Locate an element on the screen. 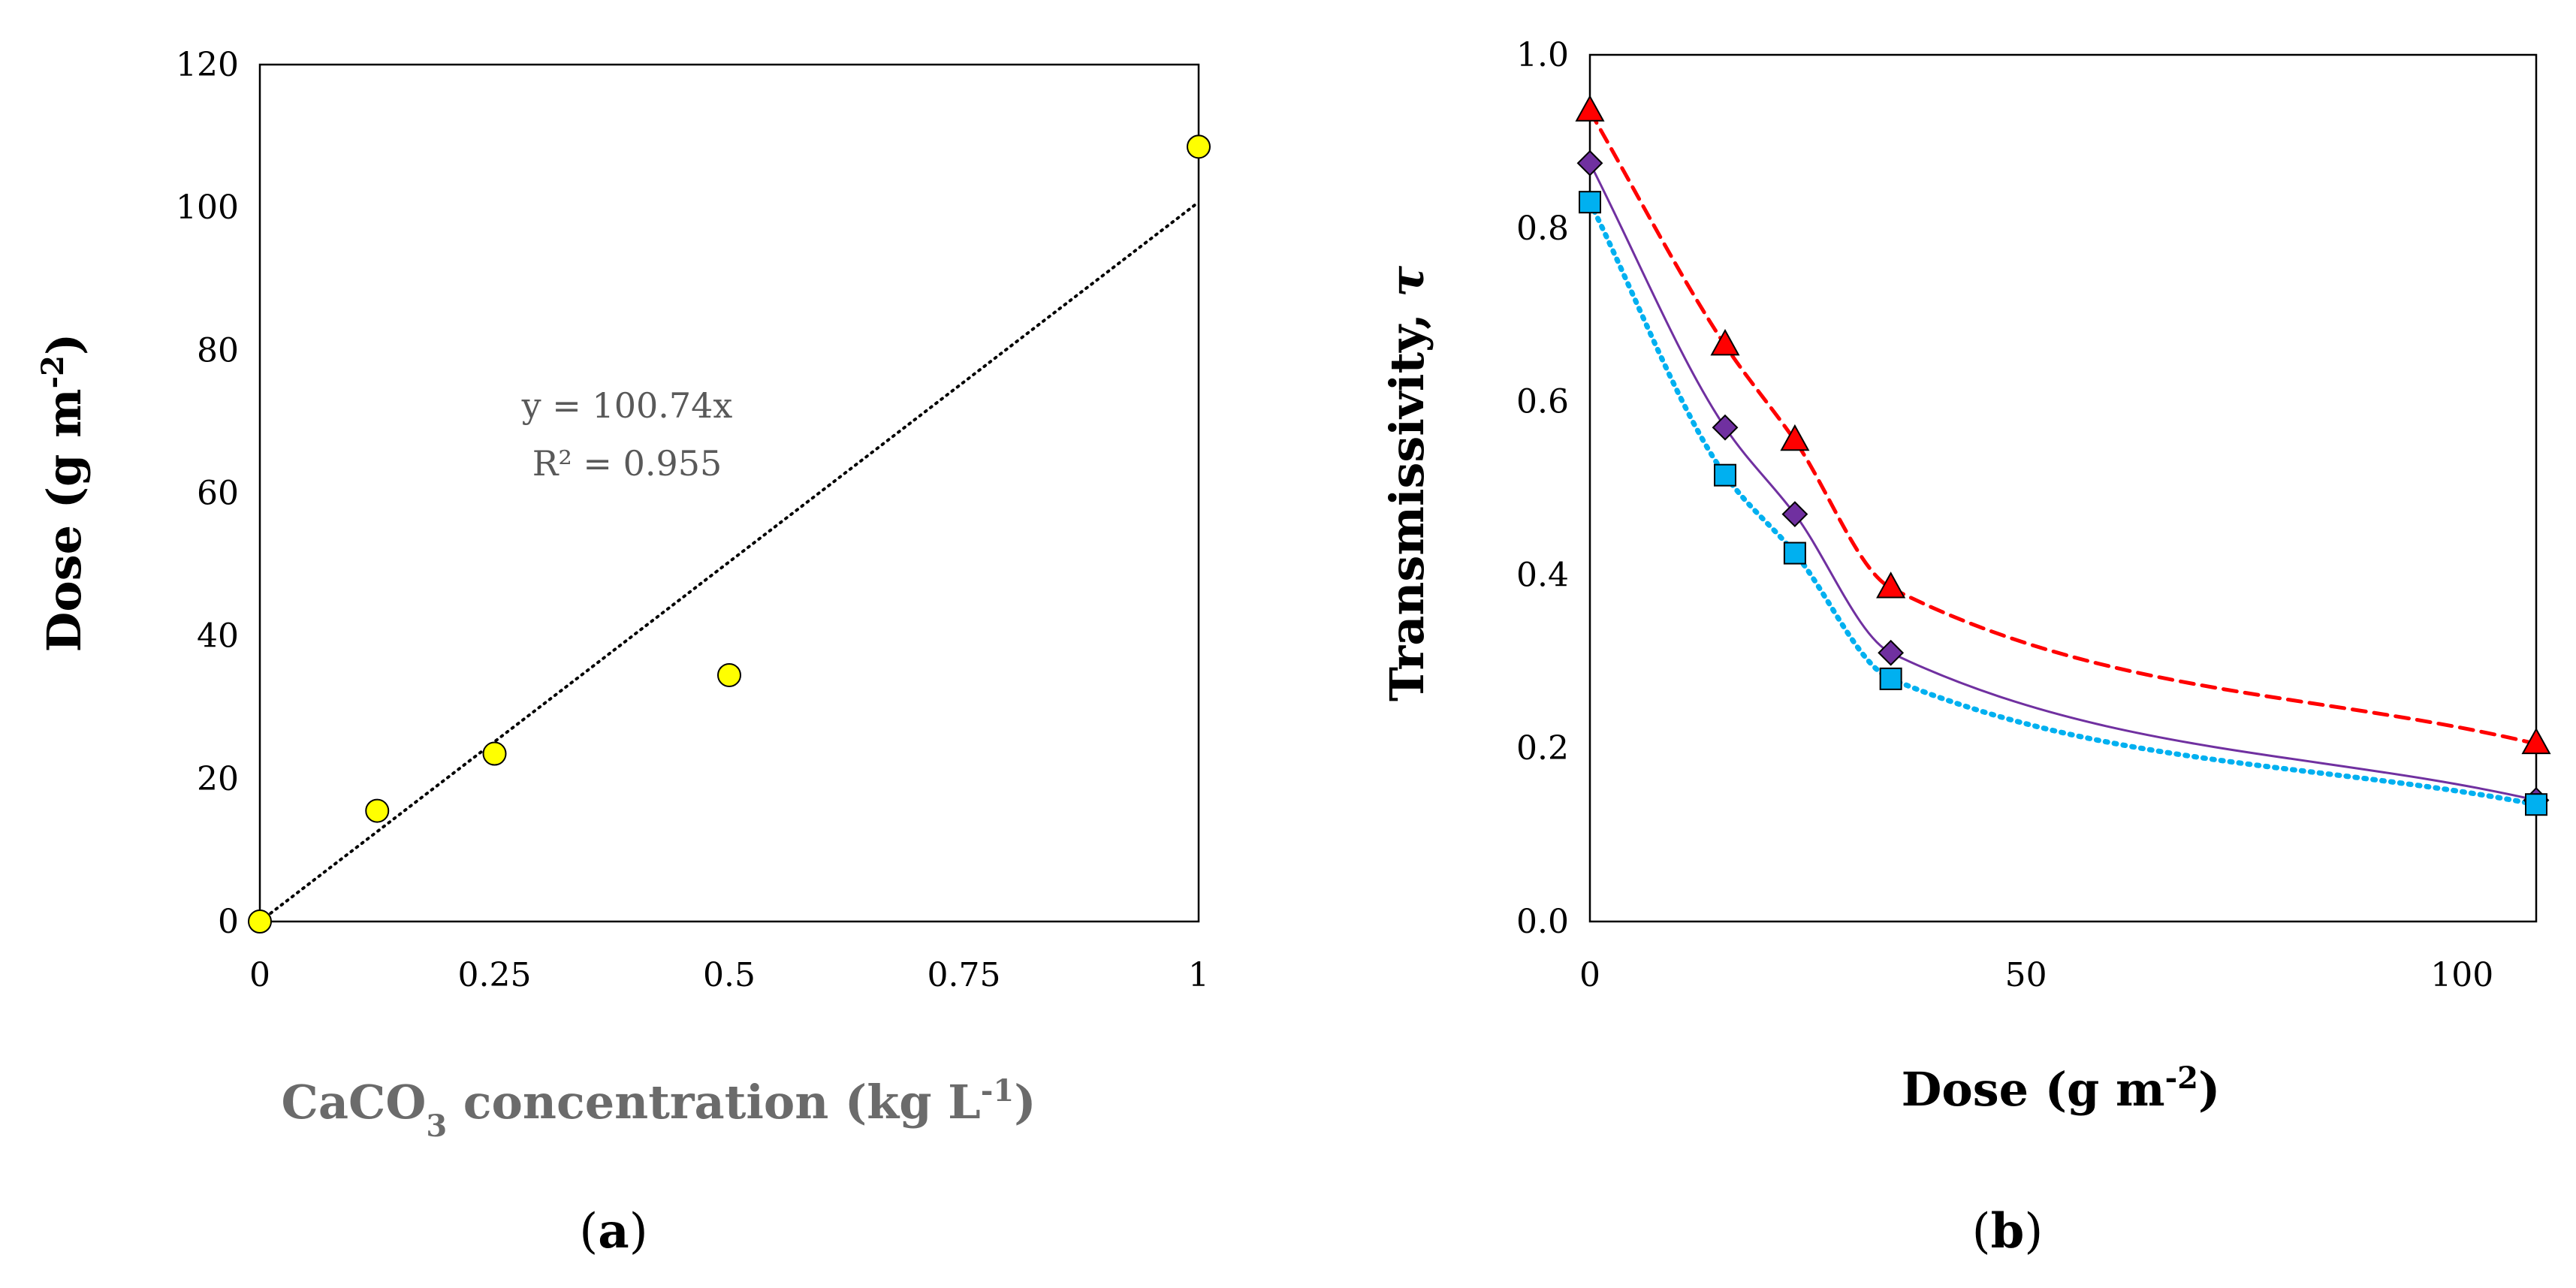  panel-a-y-title-exp: -2 is located at coordinates (53, 372).